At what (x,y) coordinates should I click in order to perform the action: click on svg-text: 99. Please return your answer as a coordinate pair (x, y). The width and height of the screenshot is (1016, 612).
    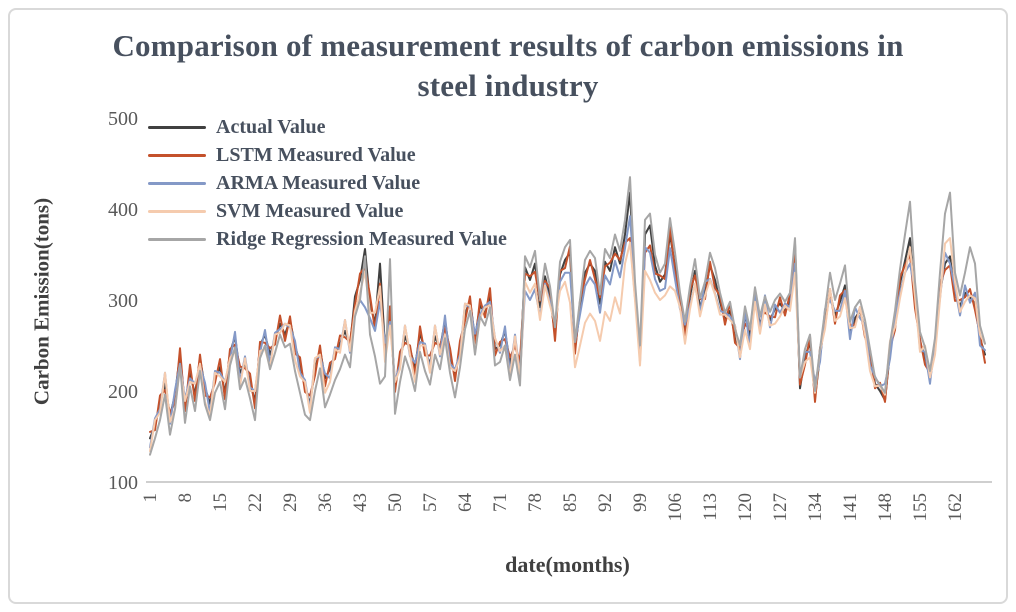
    Looking at the image, I should click on (640, 502).